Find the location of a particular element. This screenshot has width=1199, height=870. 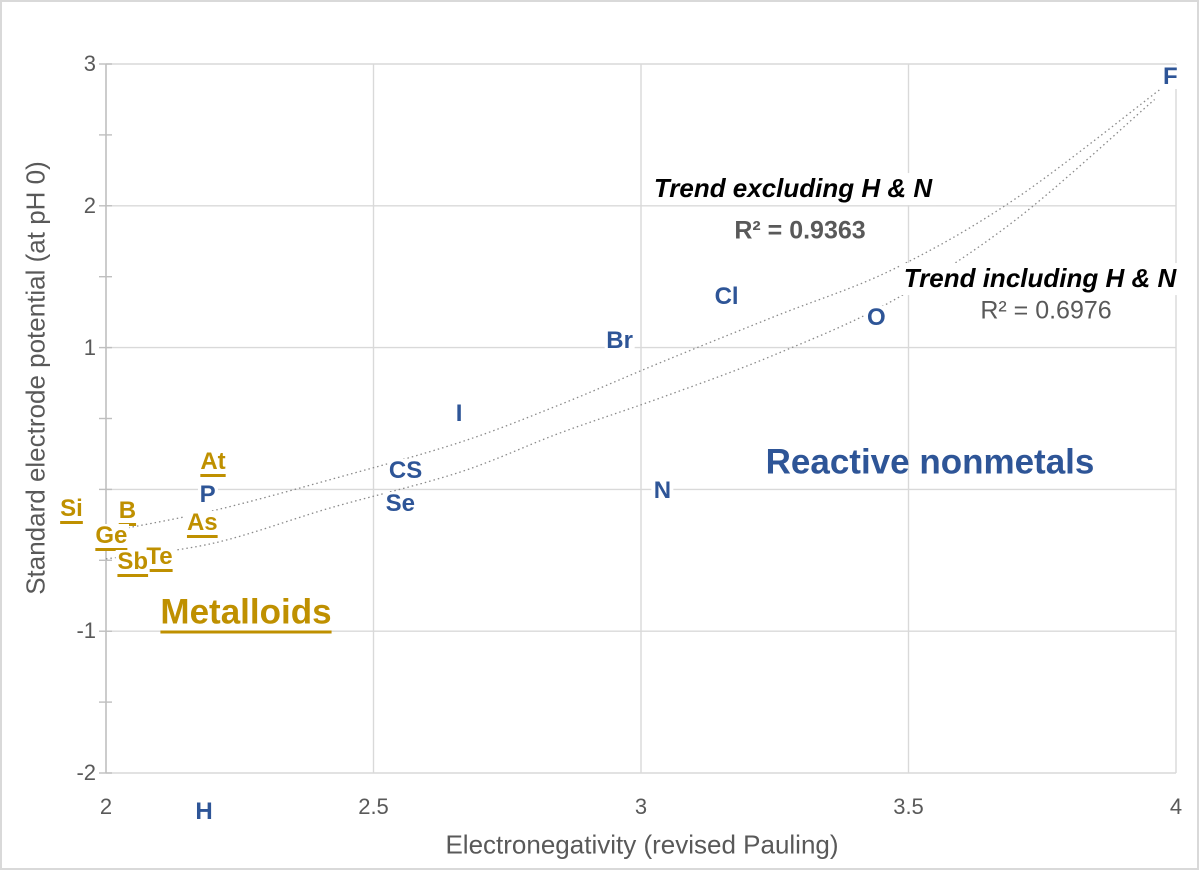

x-tick-label: 3.5 is located at coordinates (908, 806).